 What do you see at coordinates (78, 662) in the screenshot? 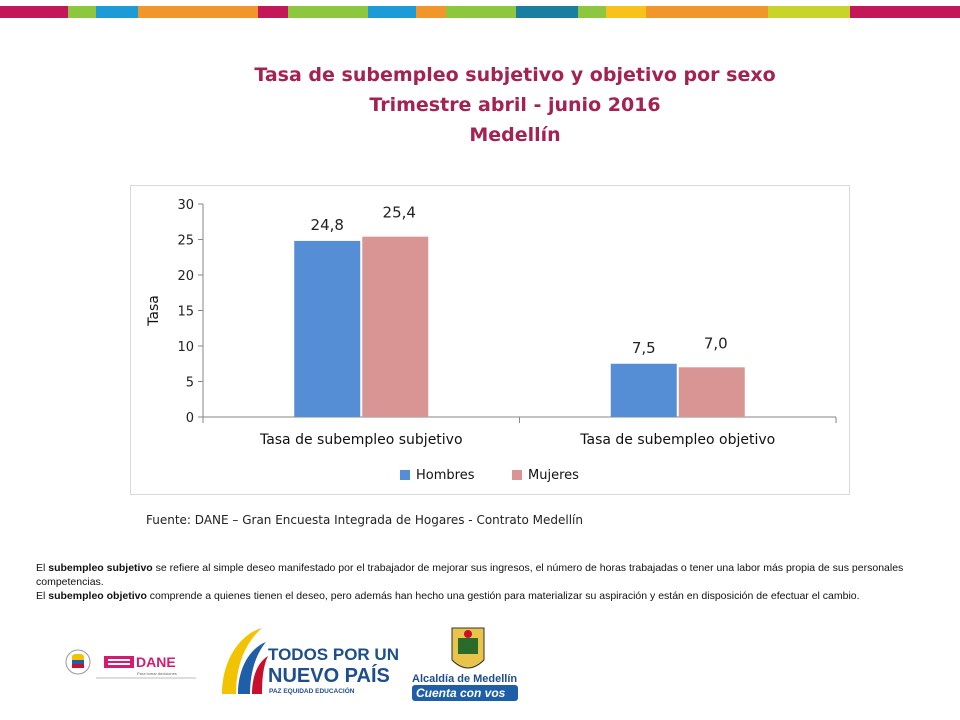
I see `colombia-coat-of-arms-logo` at bounding box center [78, 662].